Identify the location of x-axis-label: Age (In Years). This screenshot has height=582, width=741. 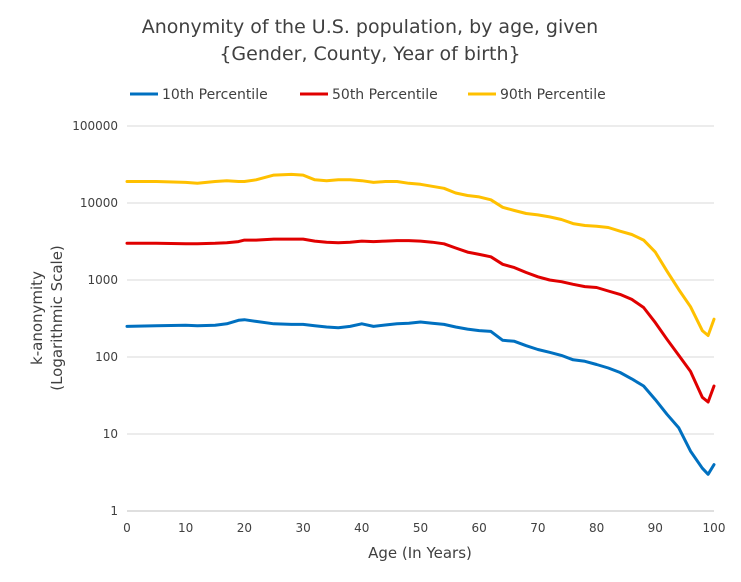
(420, 553).